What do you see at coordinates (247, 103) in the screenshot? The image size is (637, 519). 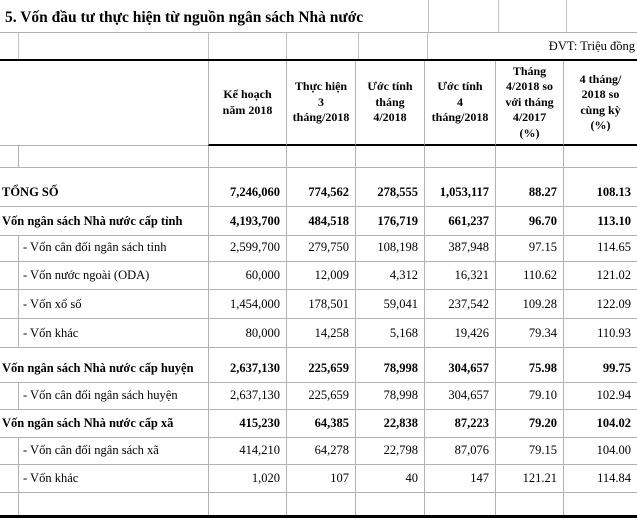 I see `header-cell-plan-2018: Kế hoạch năm 2018` at bounding box center [247, 103].